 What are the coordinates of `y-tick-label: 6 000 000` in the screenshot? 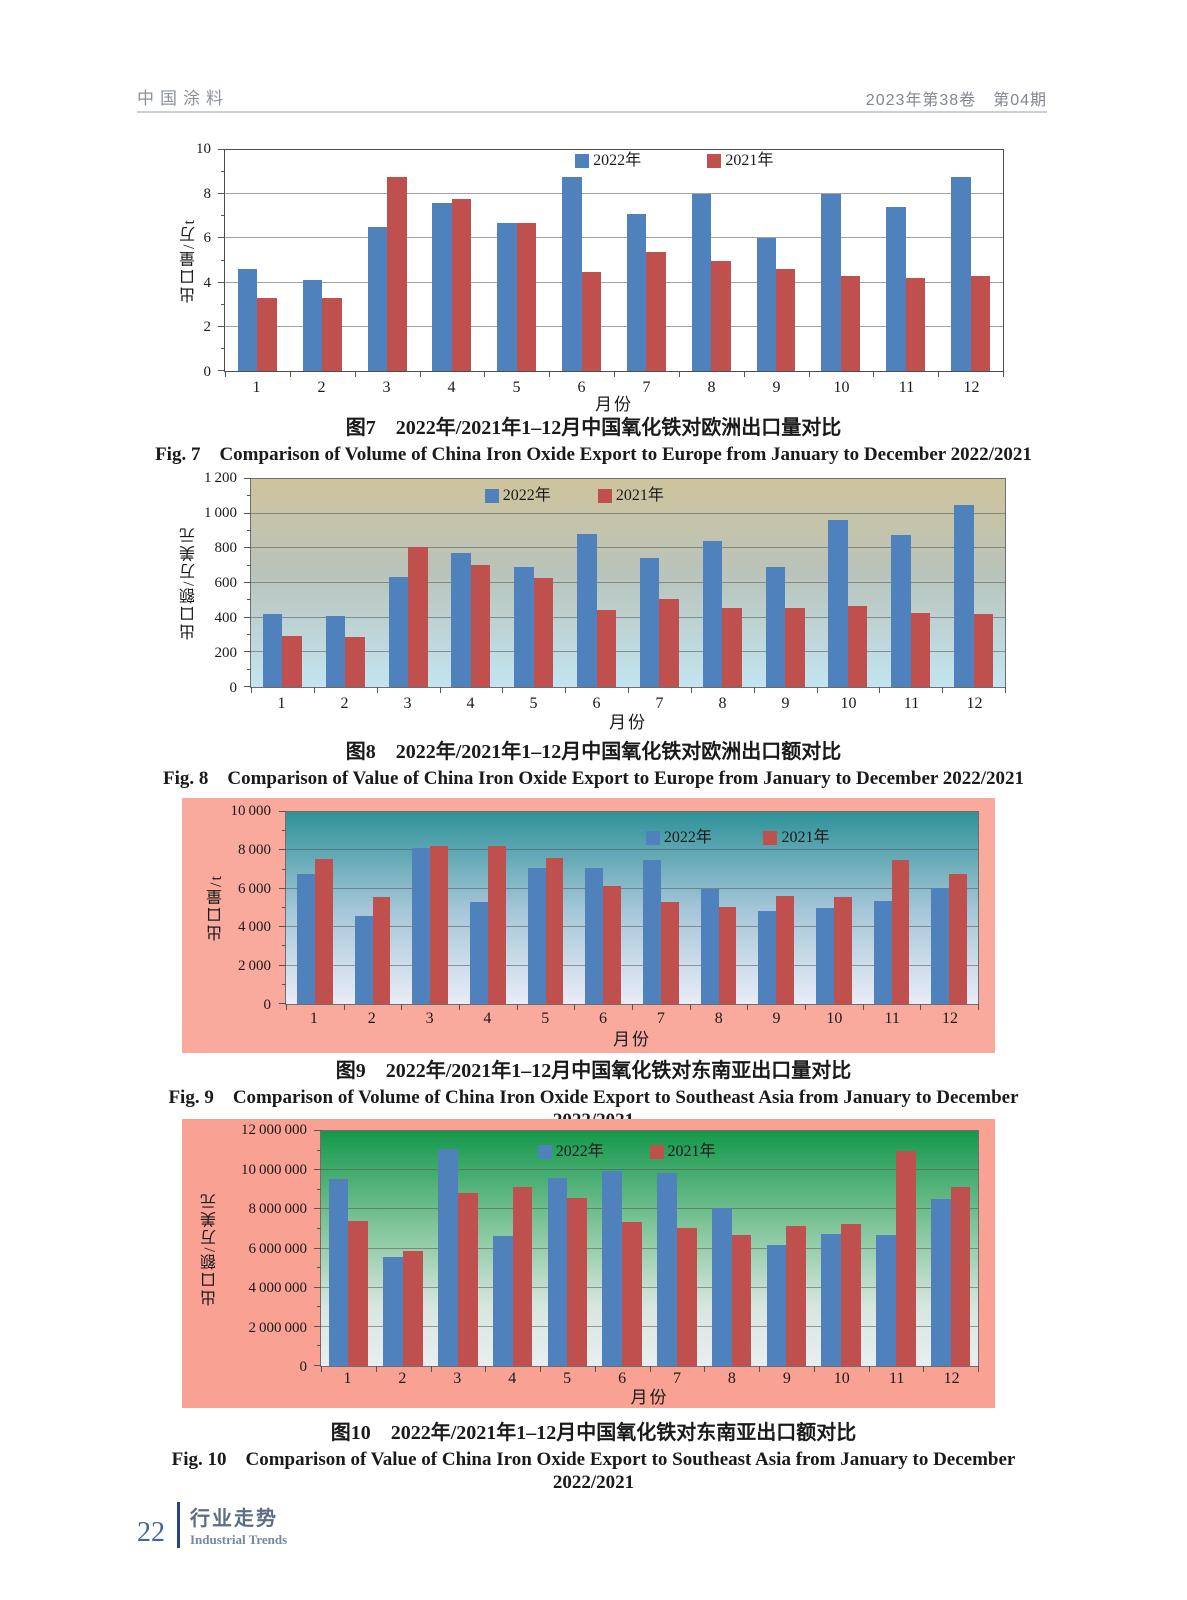 It's located at (277, 1248).